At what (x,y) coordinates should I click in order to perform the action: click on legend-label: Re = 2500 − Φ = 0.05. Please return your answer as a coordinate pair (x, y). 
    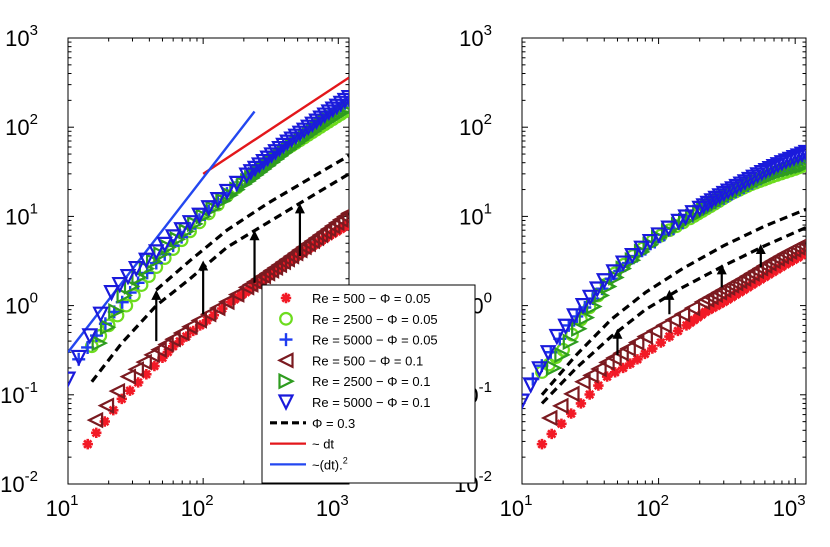
    Looking at the image, I should click on (375, 319).